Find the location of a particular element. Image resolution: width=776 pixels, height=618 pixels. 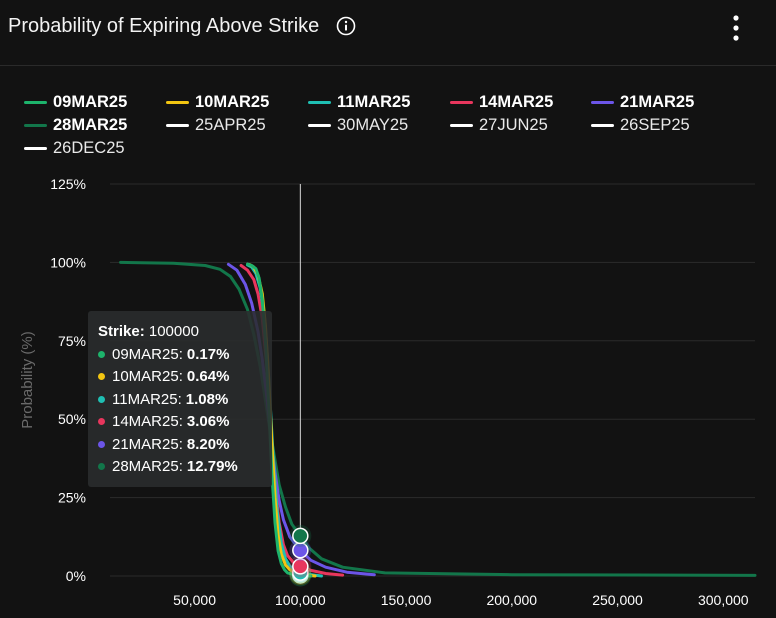

tooltip-value: 8.20% is located at coordinates (208, 444).